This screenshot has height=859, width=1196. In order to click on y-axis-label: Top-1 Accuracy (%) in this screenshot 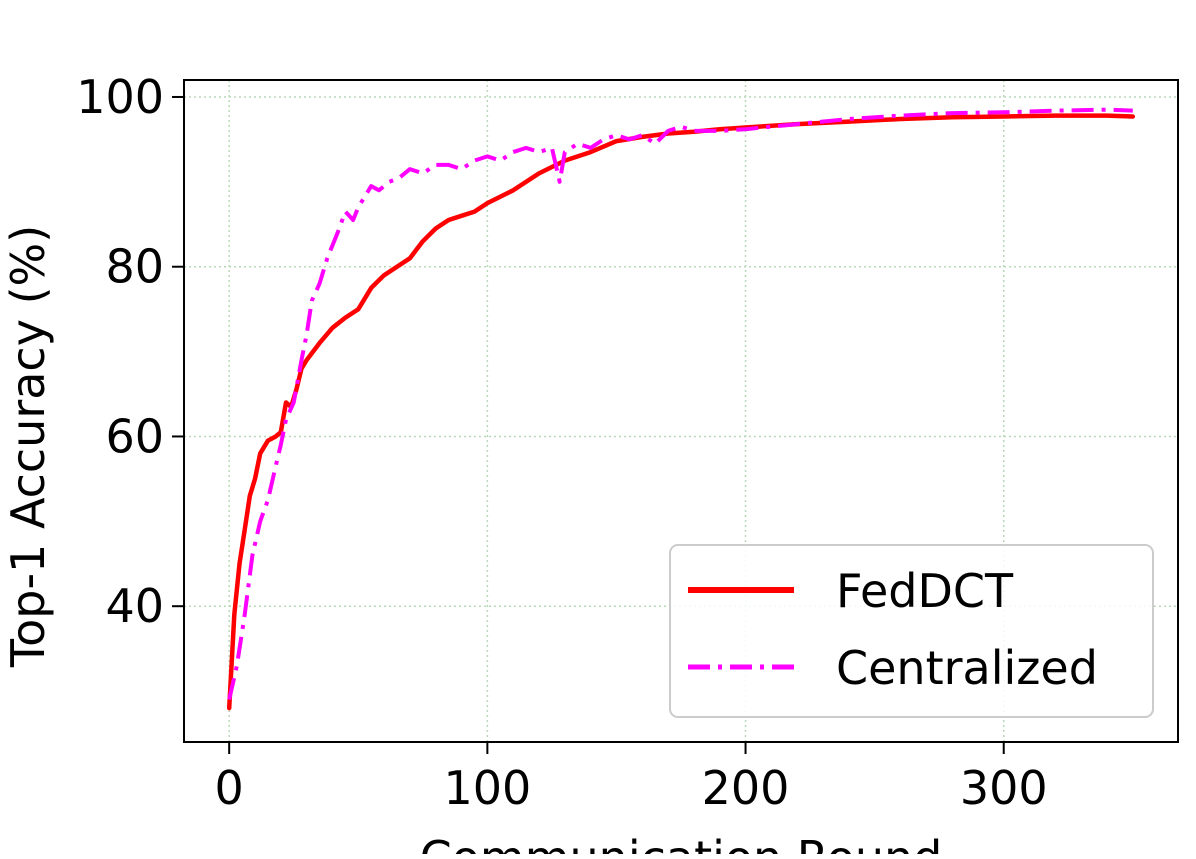, I will do `click(28, 446)`.